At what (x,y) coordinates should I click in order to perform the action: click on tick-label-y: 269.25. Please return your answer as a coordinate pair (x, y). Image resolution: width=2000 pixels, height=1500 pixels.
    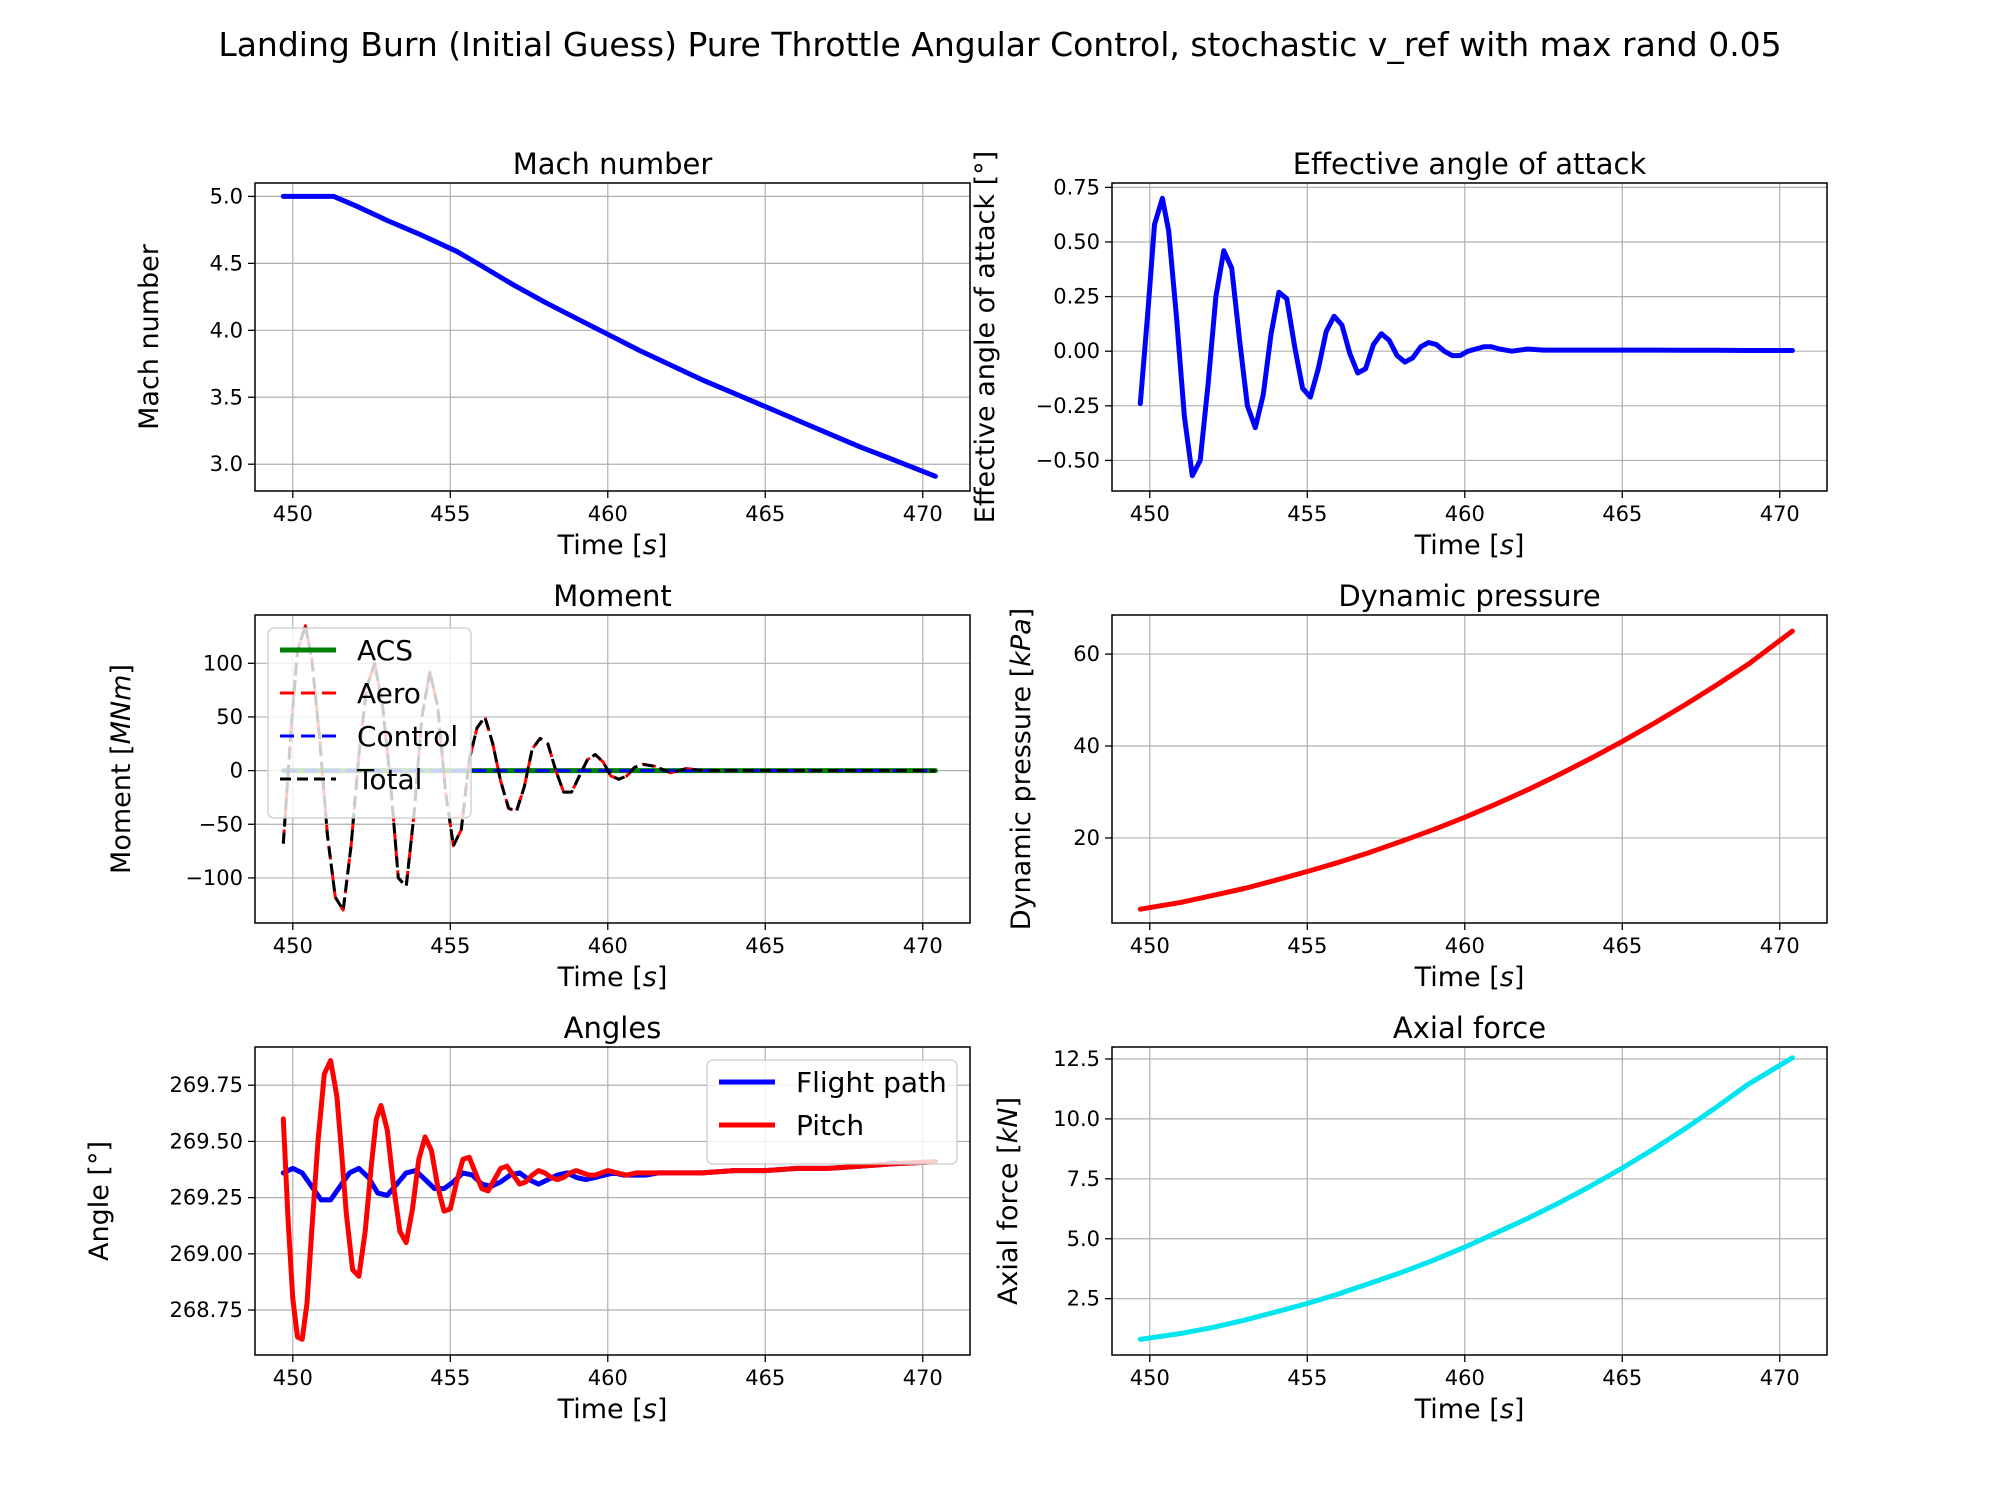
    Looking at the image, I should click on (206, 1198).